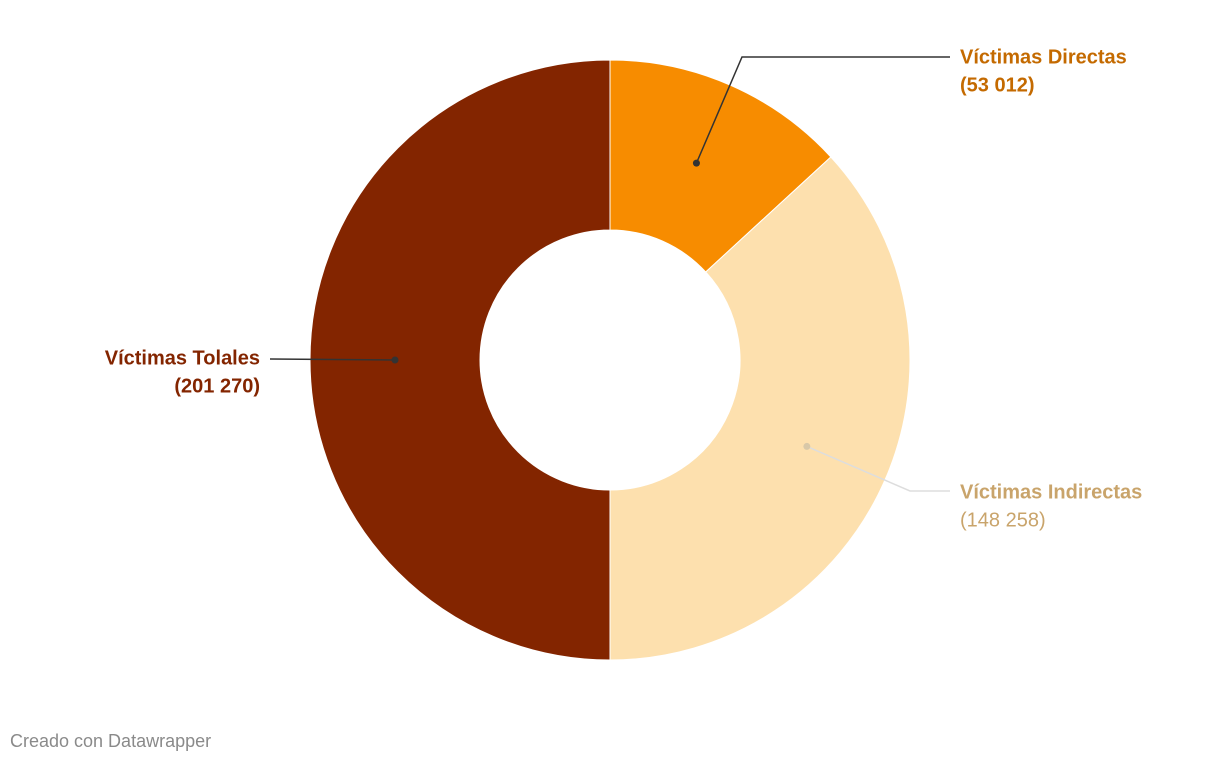 This screenshot has height=766, width=1220. I want to click on value-label: (53 012), so click(997, 85).